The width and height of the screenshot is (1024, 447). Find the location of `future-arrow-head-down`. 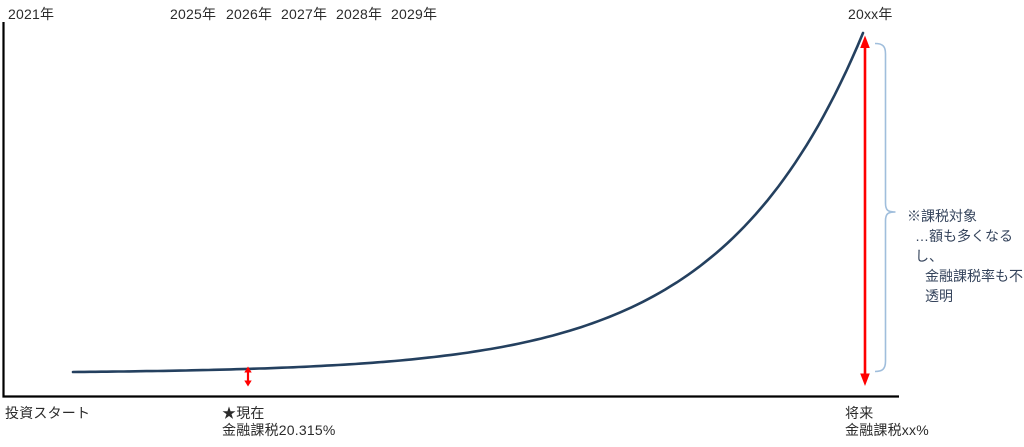

future-arrow-head-down is located at coordinates (865, 379).